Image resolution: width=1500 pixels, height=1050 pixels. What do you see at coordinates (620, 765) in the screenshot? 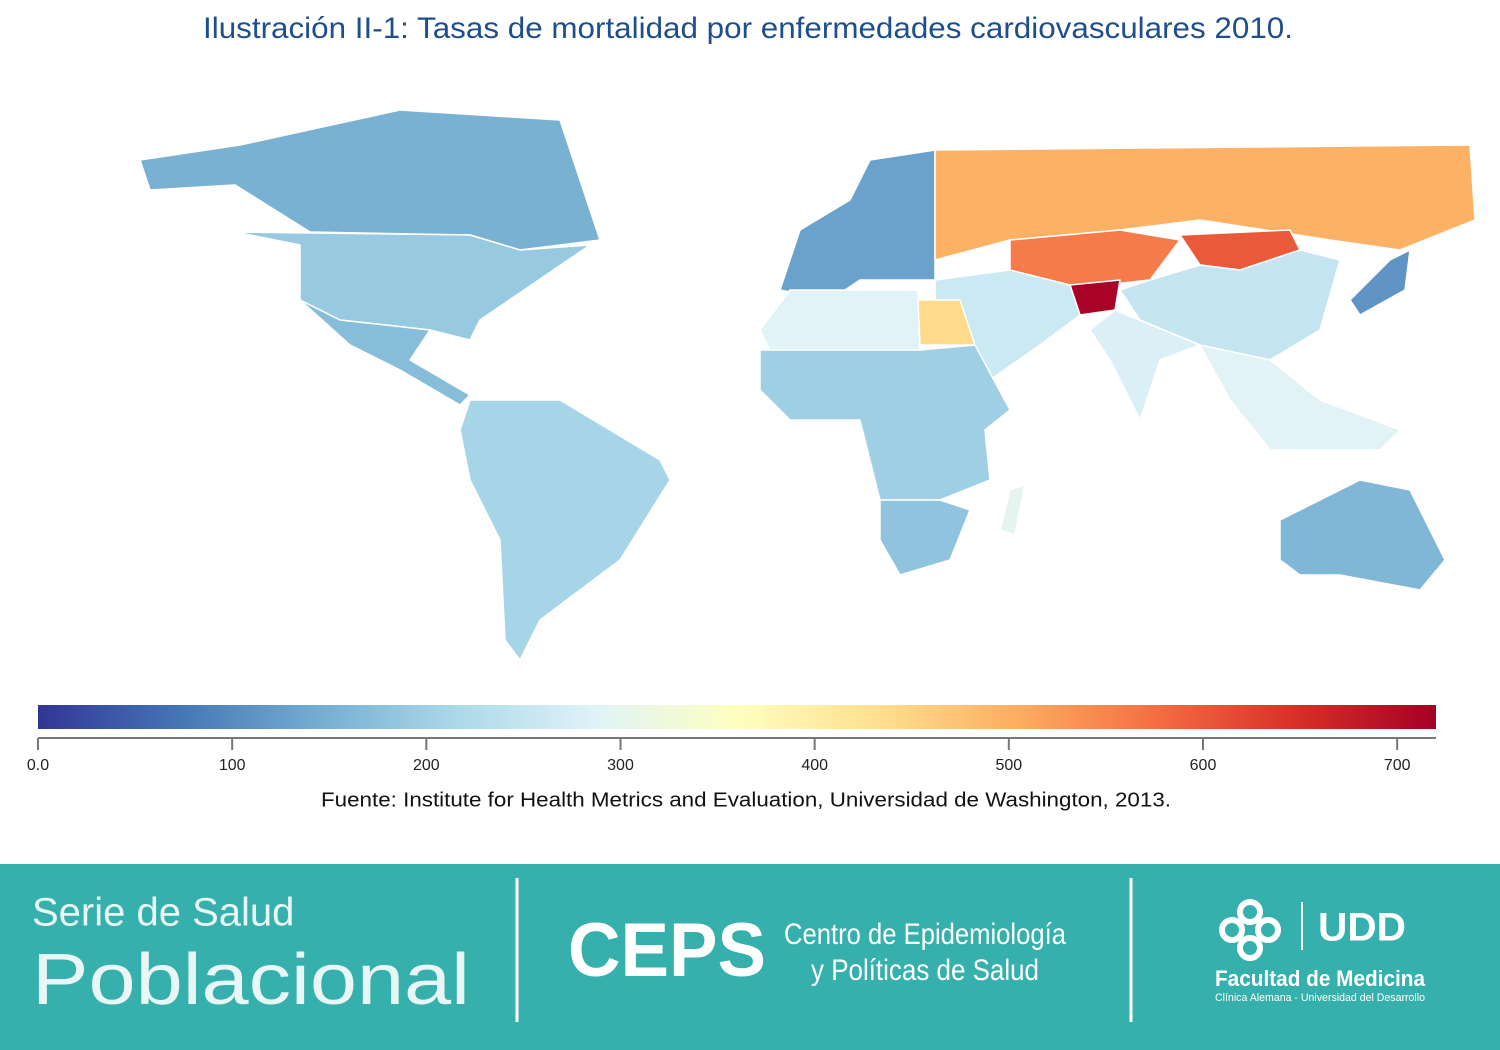
I see `scale-tick-label: 300` at bounding box center [620, 765].